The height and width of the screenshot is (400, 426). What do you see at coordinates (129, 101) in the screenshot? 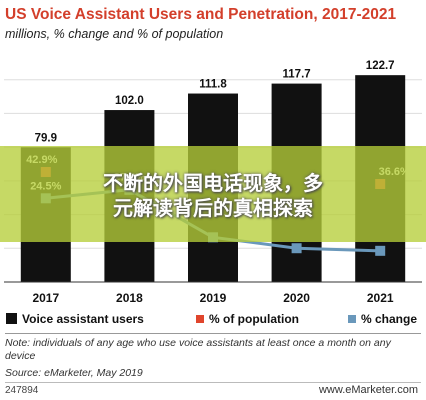
I see `bar-value-label: 102.0` at bounding box center [129, 101].